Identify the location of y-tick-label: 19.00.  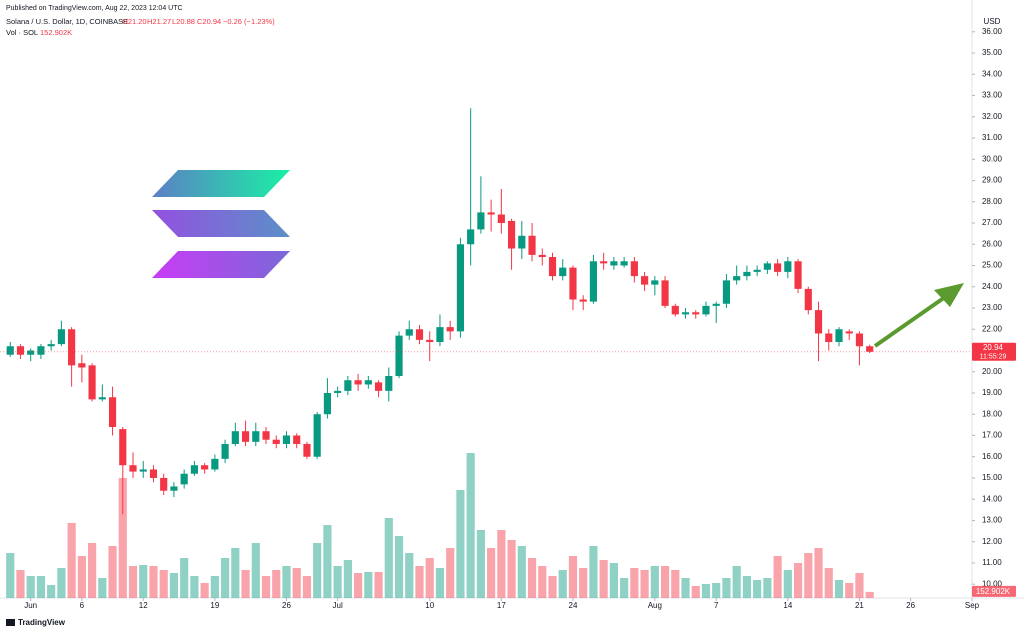
(992, 392).